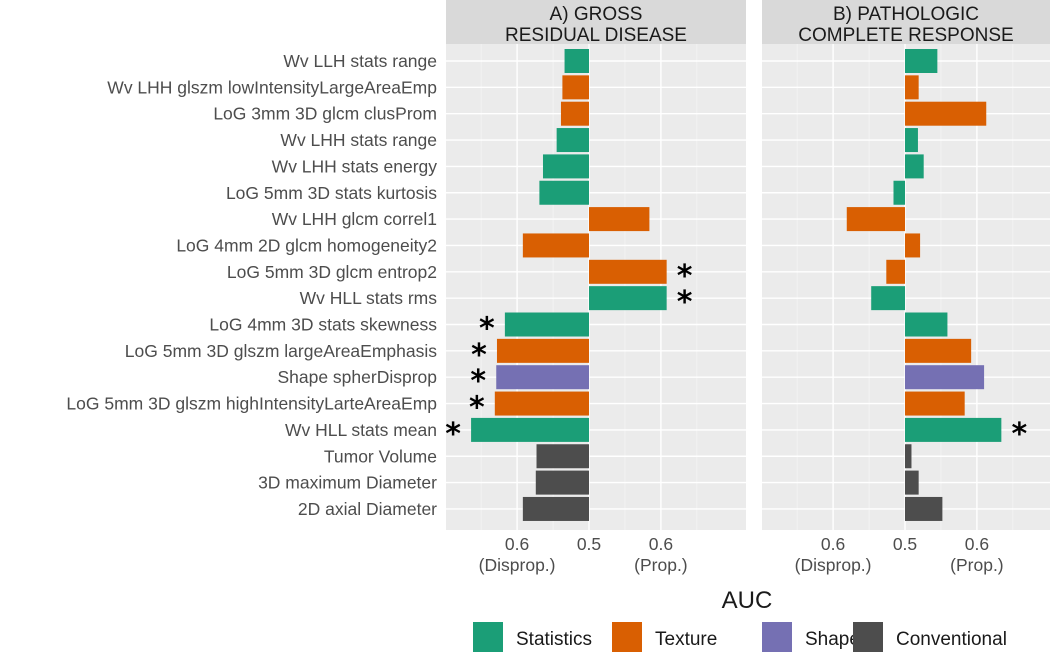 The height and width of the screenshot is (653, 1050). I want to click on category-label: Wv LHH stats energy, so click(355, 166).